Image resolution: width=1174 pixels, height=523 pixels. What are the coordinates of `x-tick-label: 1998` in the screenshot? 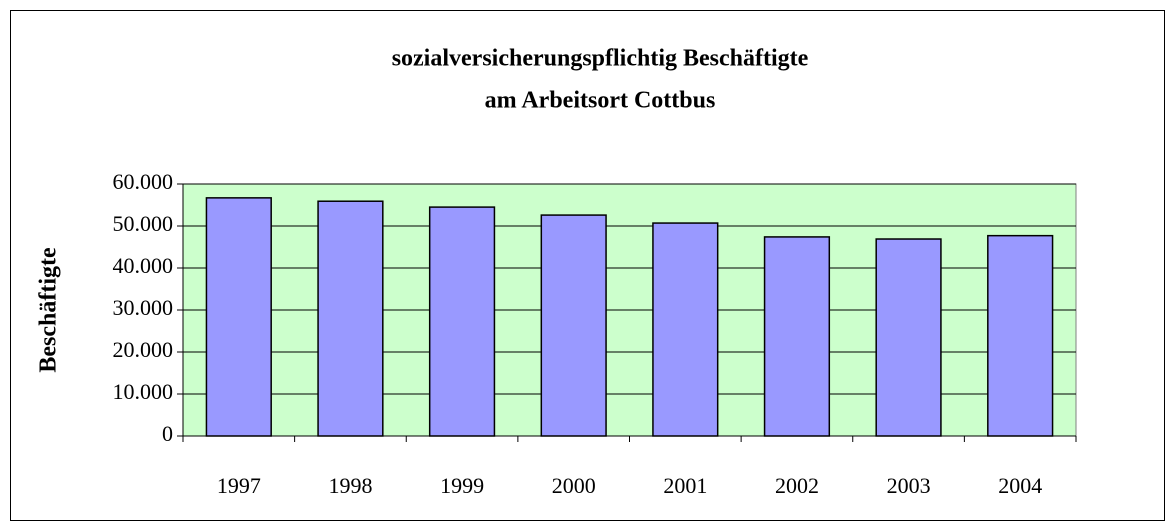 It's located at (350, 485).